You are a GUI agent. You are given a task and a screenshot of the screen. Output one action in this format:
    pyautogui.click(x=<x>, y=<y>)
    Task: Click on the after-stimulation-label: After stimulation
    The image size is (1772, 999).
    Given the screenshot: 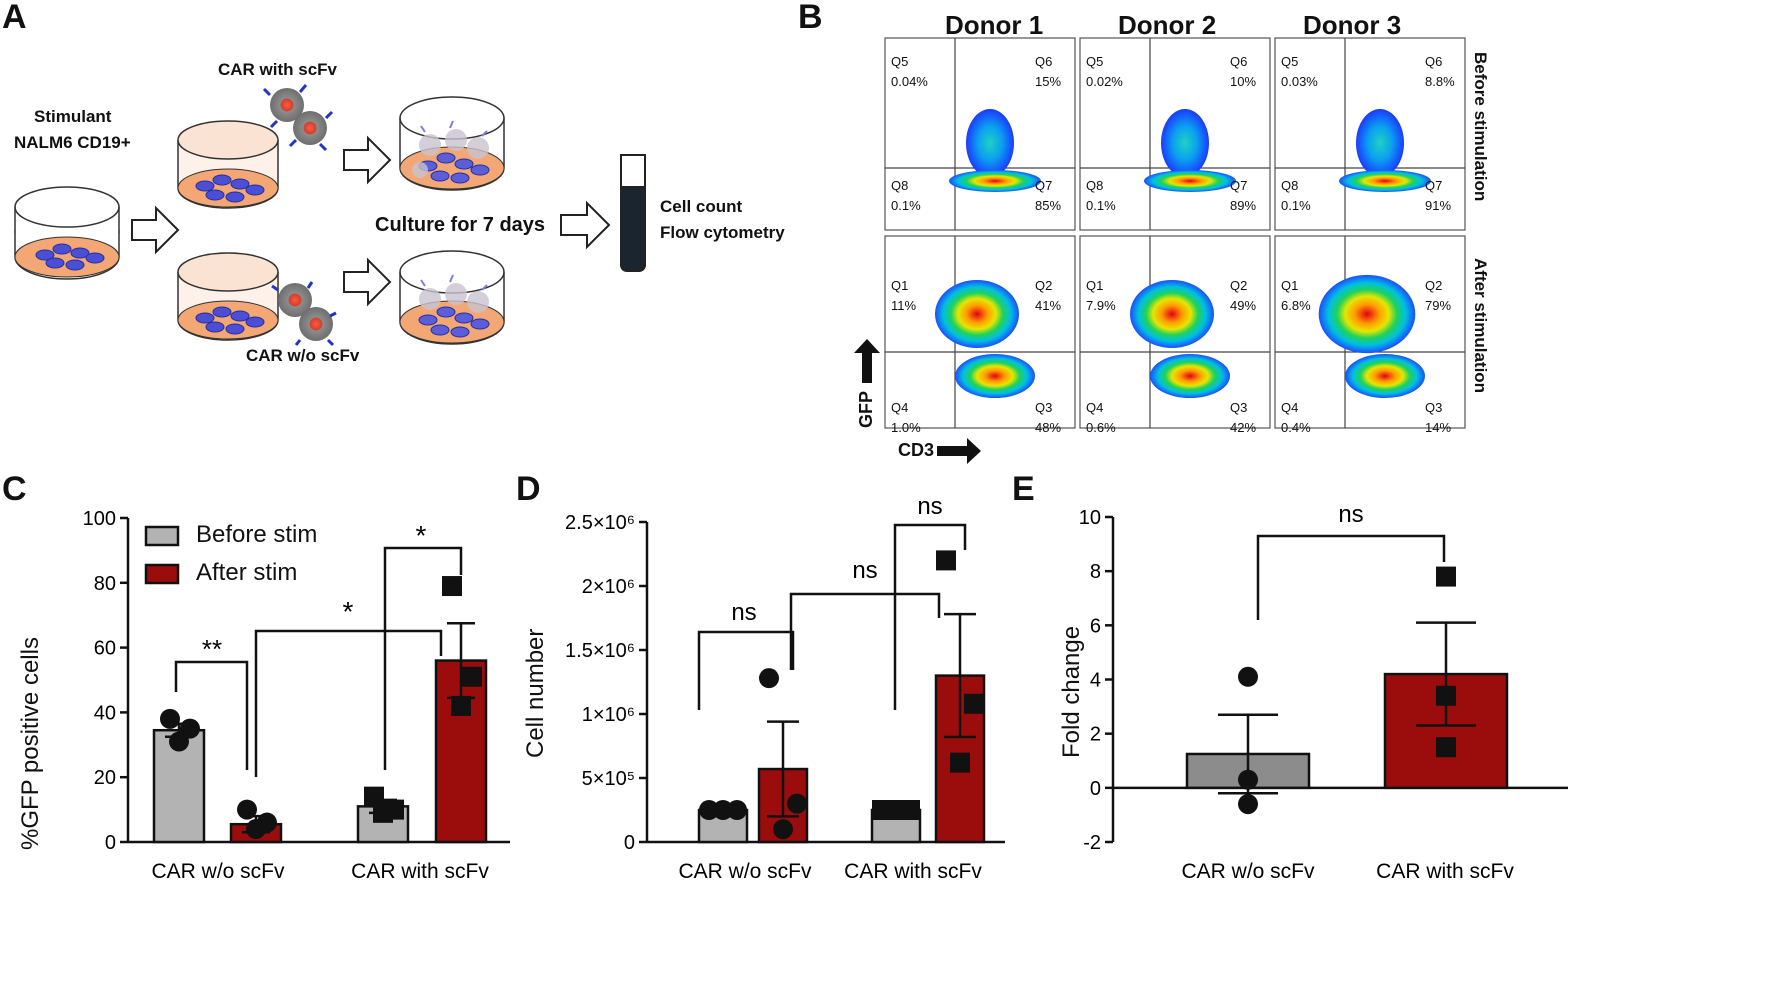 What is the action you would take?
    pyautogui.click(x=1480, y=326)
    